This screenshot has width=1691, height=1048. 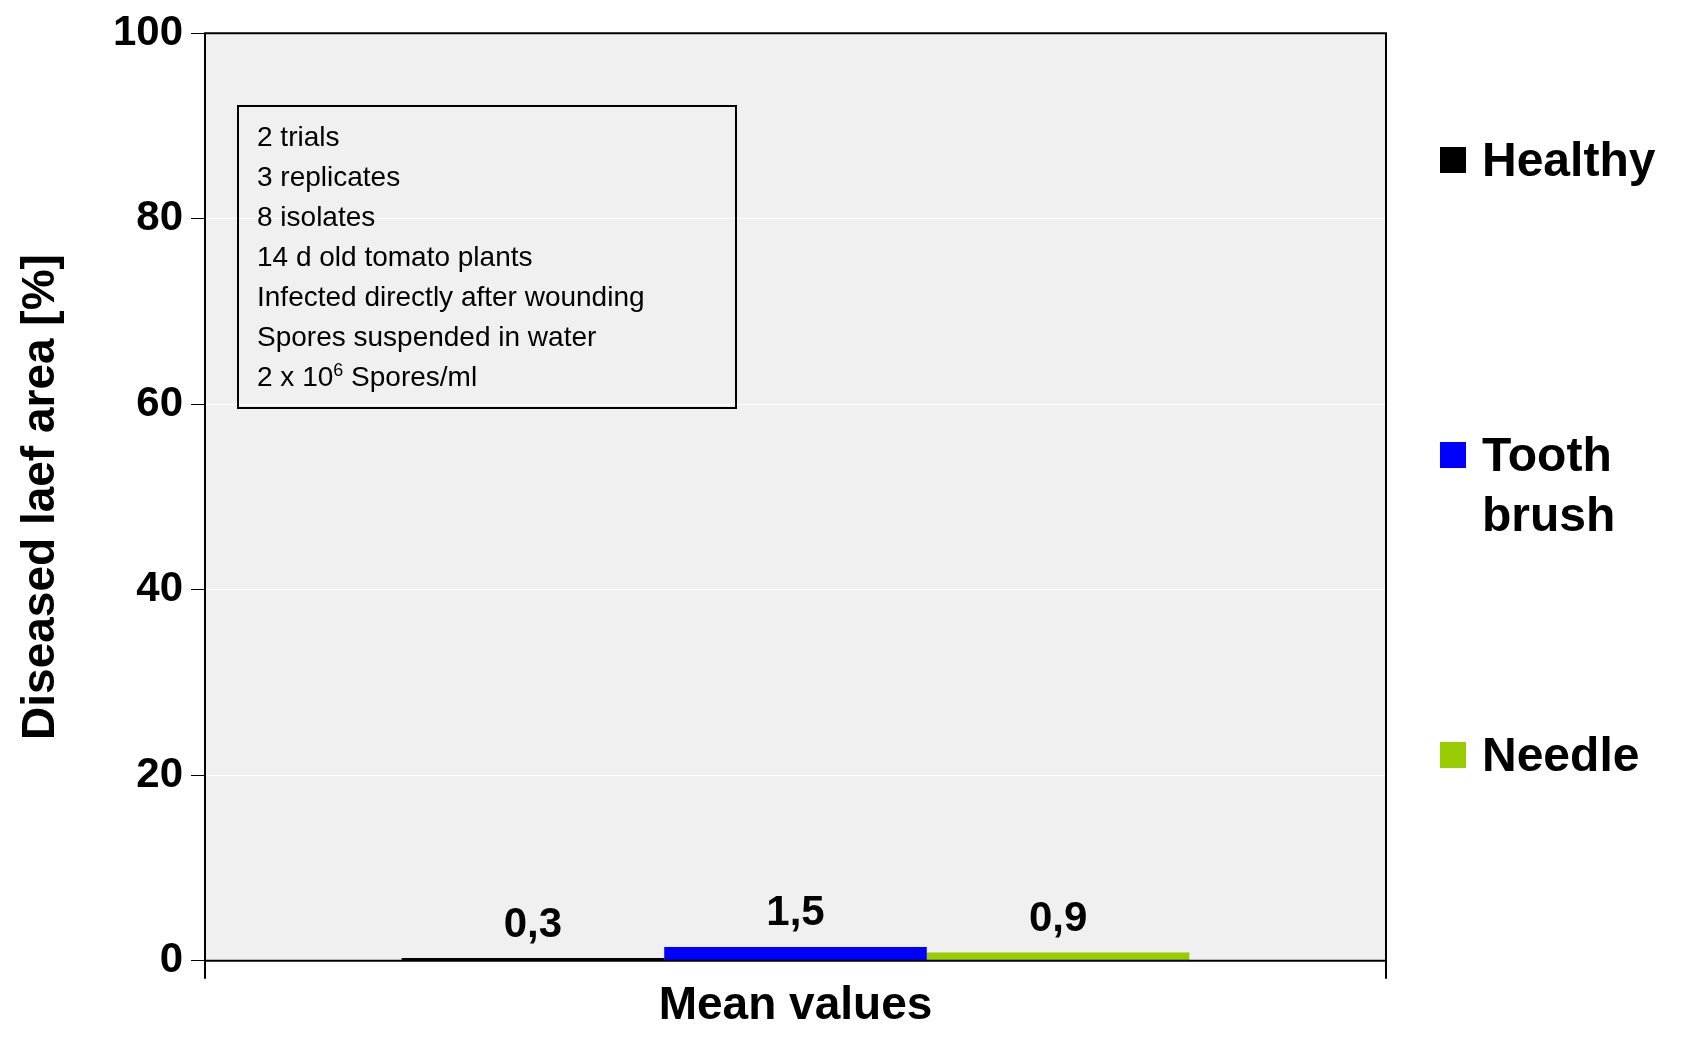 What do you see at coordinates (147, 30) in the screenshot?
I see `y-tick-label: 100` at bounding box center [147, 30].